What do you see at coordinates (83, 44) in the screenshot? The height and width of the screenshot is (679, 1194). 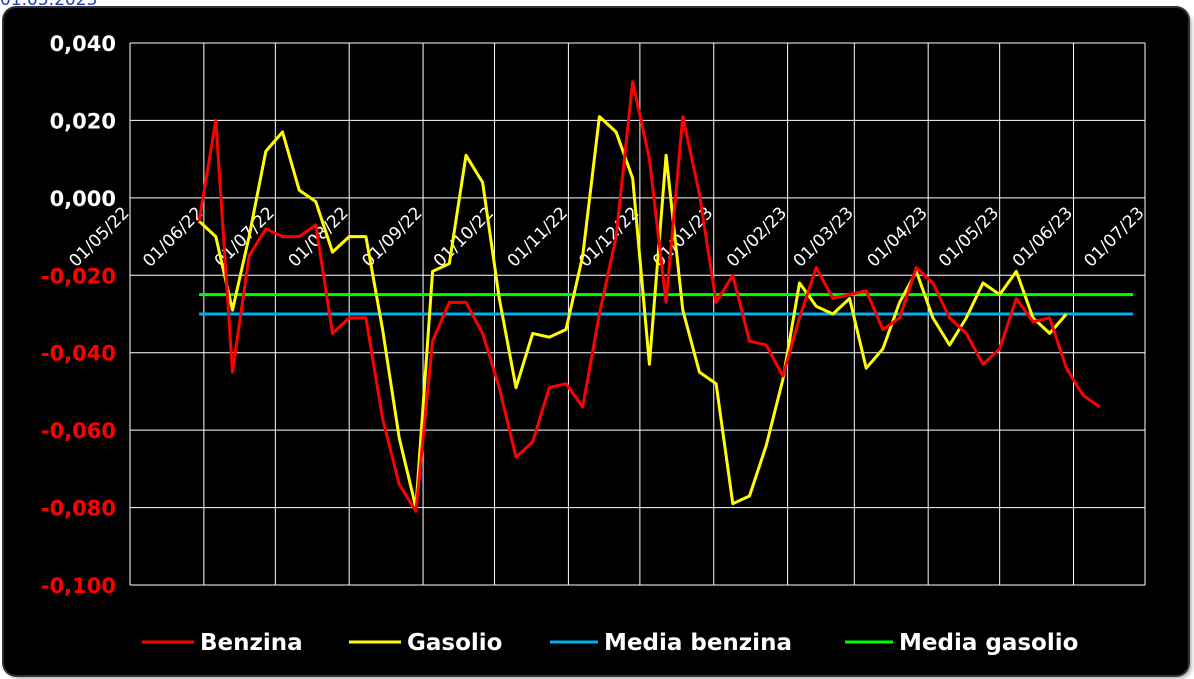 I see `y-tick-label: 0,040` at bounding box center [83, 44].